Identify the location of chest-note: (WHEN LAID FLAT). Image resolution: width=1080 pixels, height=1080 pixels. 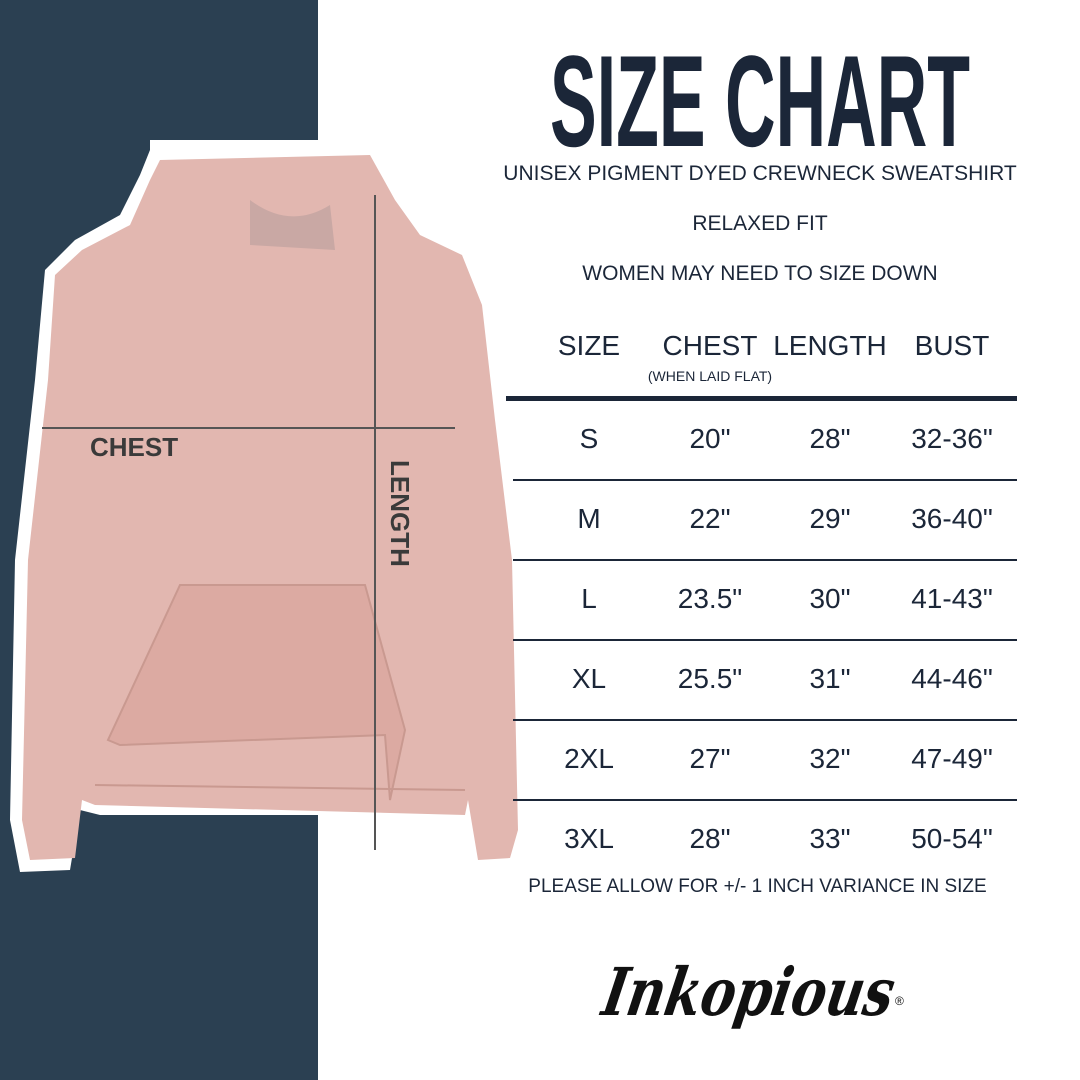
(710, 376).